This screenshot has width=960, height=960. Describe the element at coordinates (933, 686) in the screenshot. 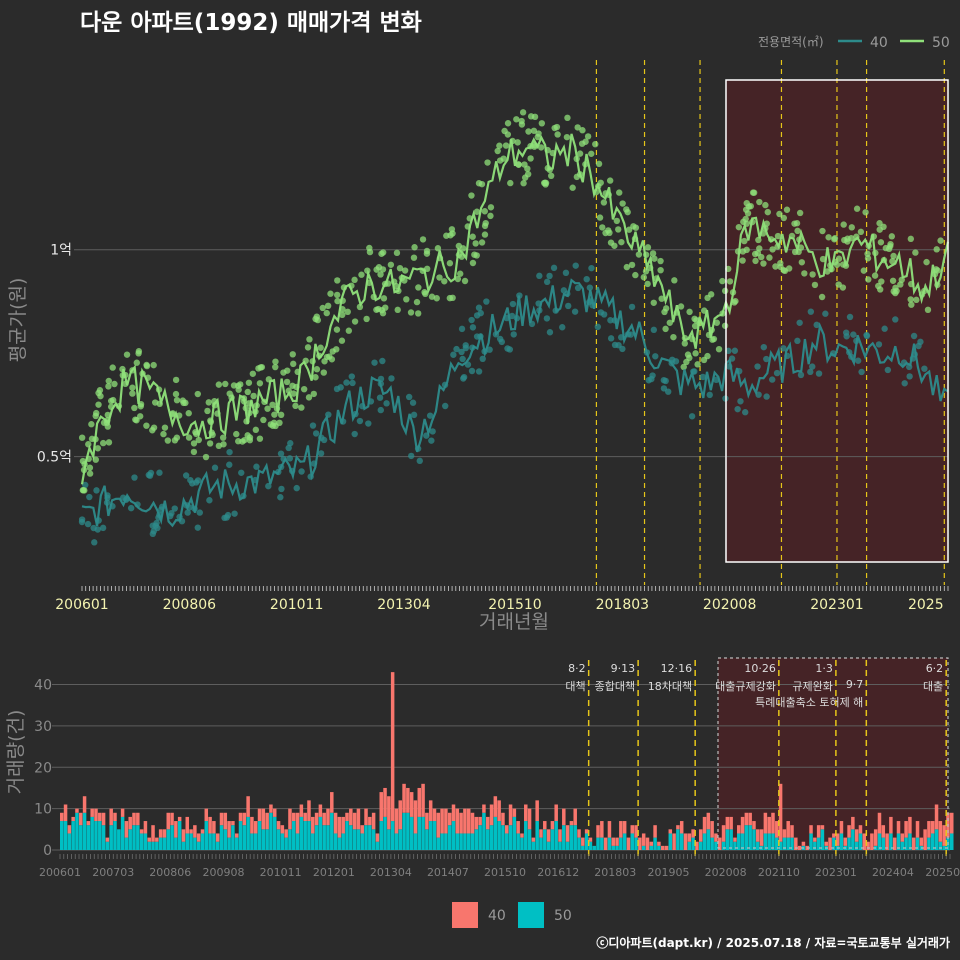

I see `policy-annotation-label: 대출` at that location.